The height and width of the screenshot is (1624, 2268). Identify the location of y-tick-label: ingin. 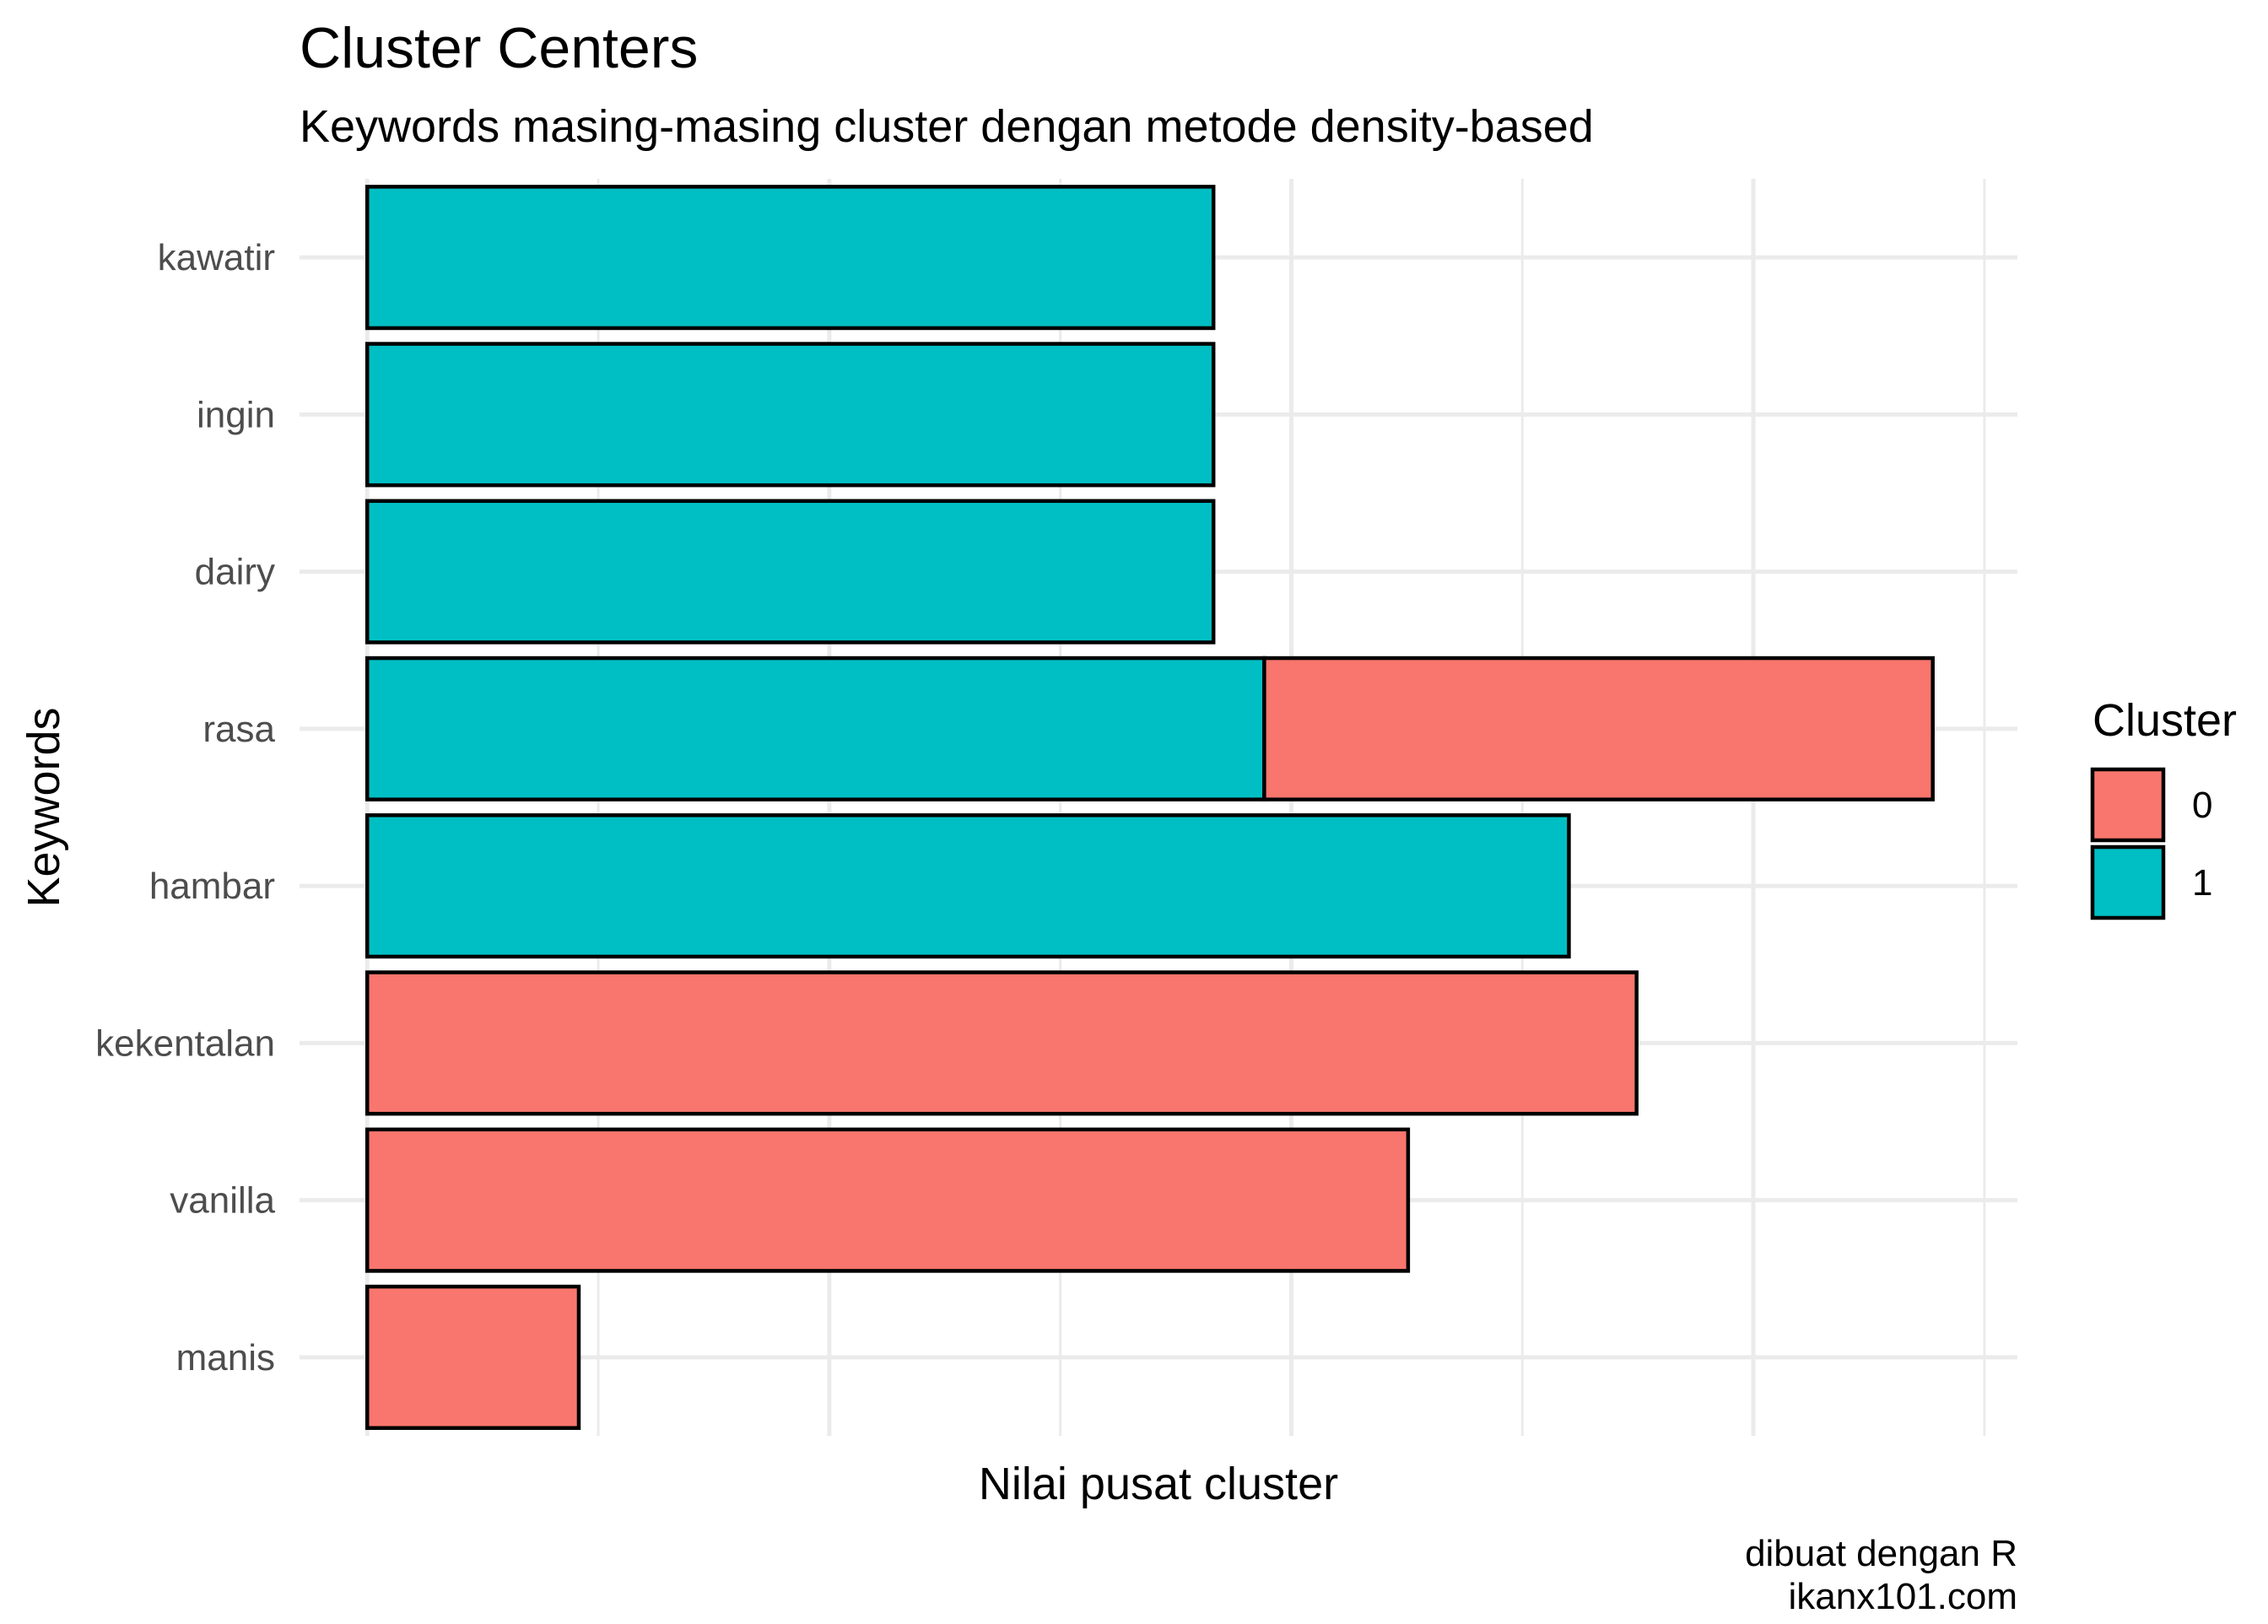
(236, 414).